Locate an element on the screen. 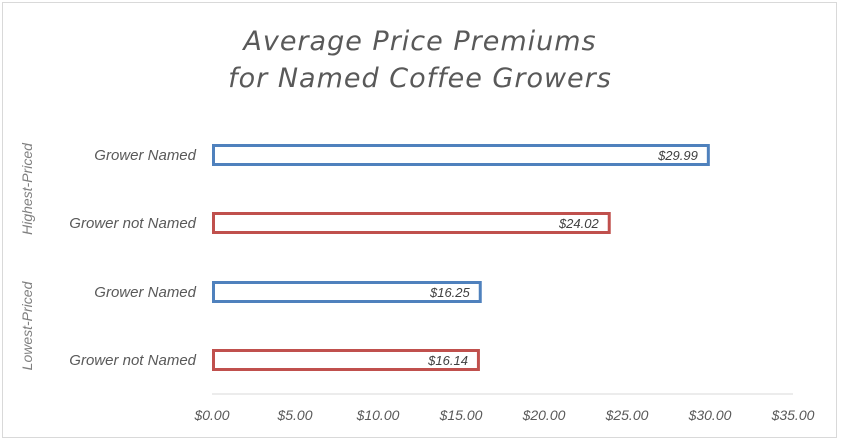 This screenshot has height=442, width=841. x-tick-label-5: $25.00 is located at coordinates (627, 415).